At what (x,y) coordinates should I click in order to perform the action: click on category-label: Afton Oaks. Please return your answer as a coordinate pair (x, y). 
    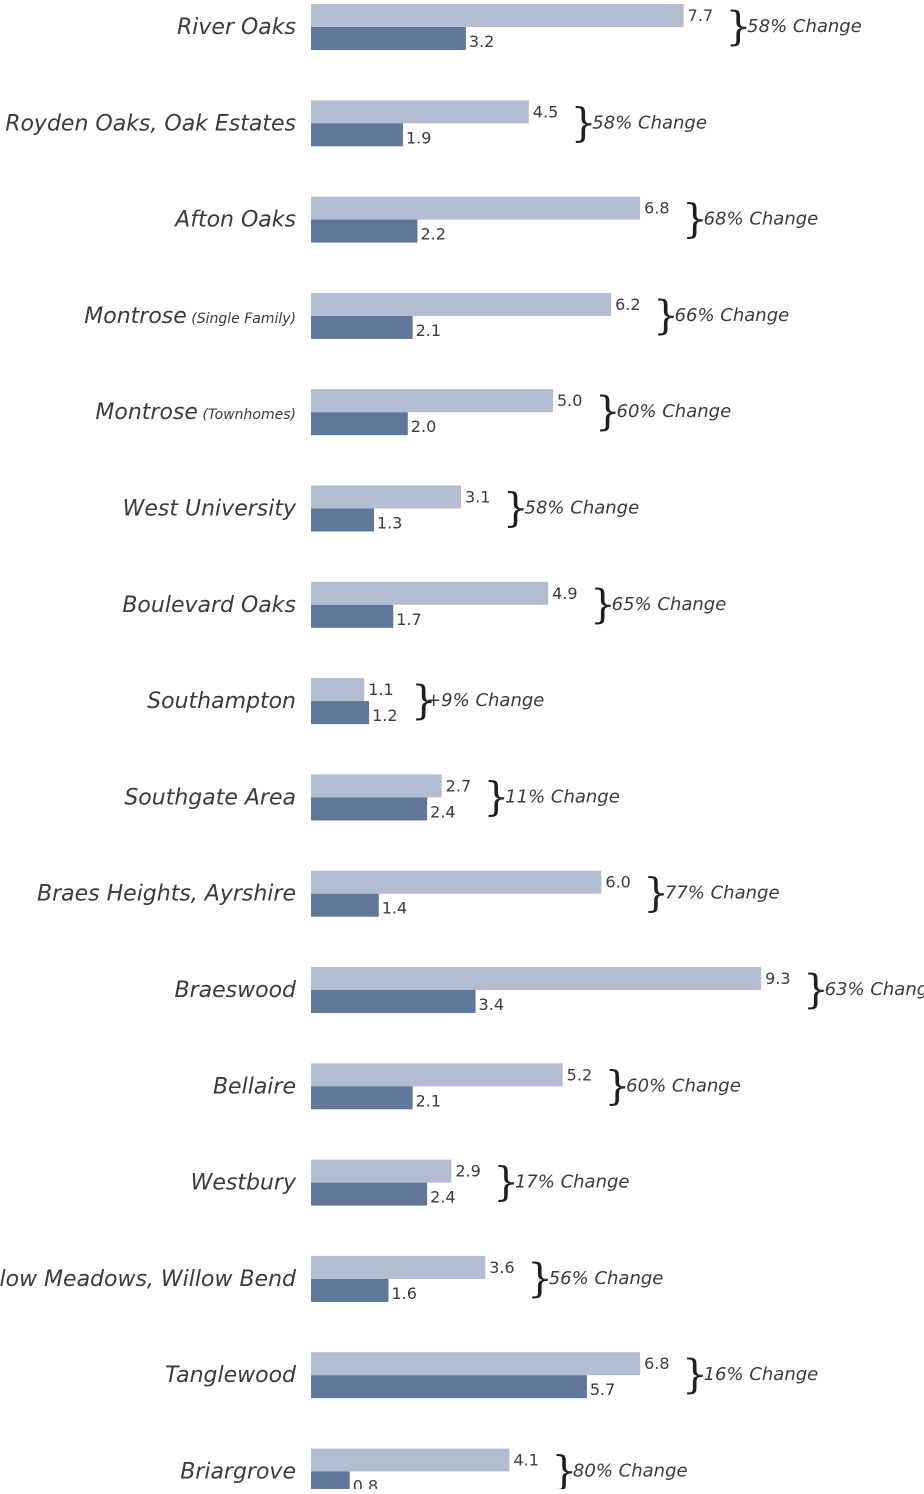
    Looking at the image, I should click on (234, 220).